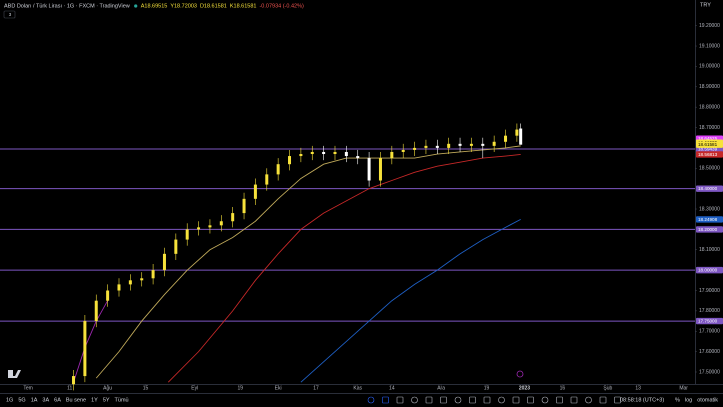  Describe the element at coordinates (688, 400) in the screenshot. I see `scale-option: log` at that location.